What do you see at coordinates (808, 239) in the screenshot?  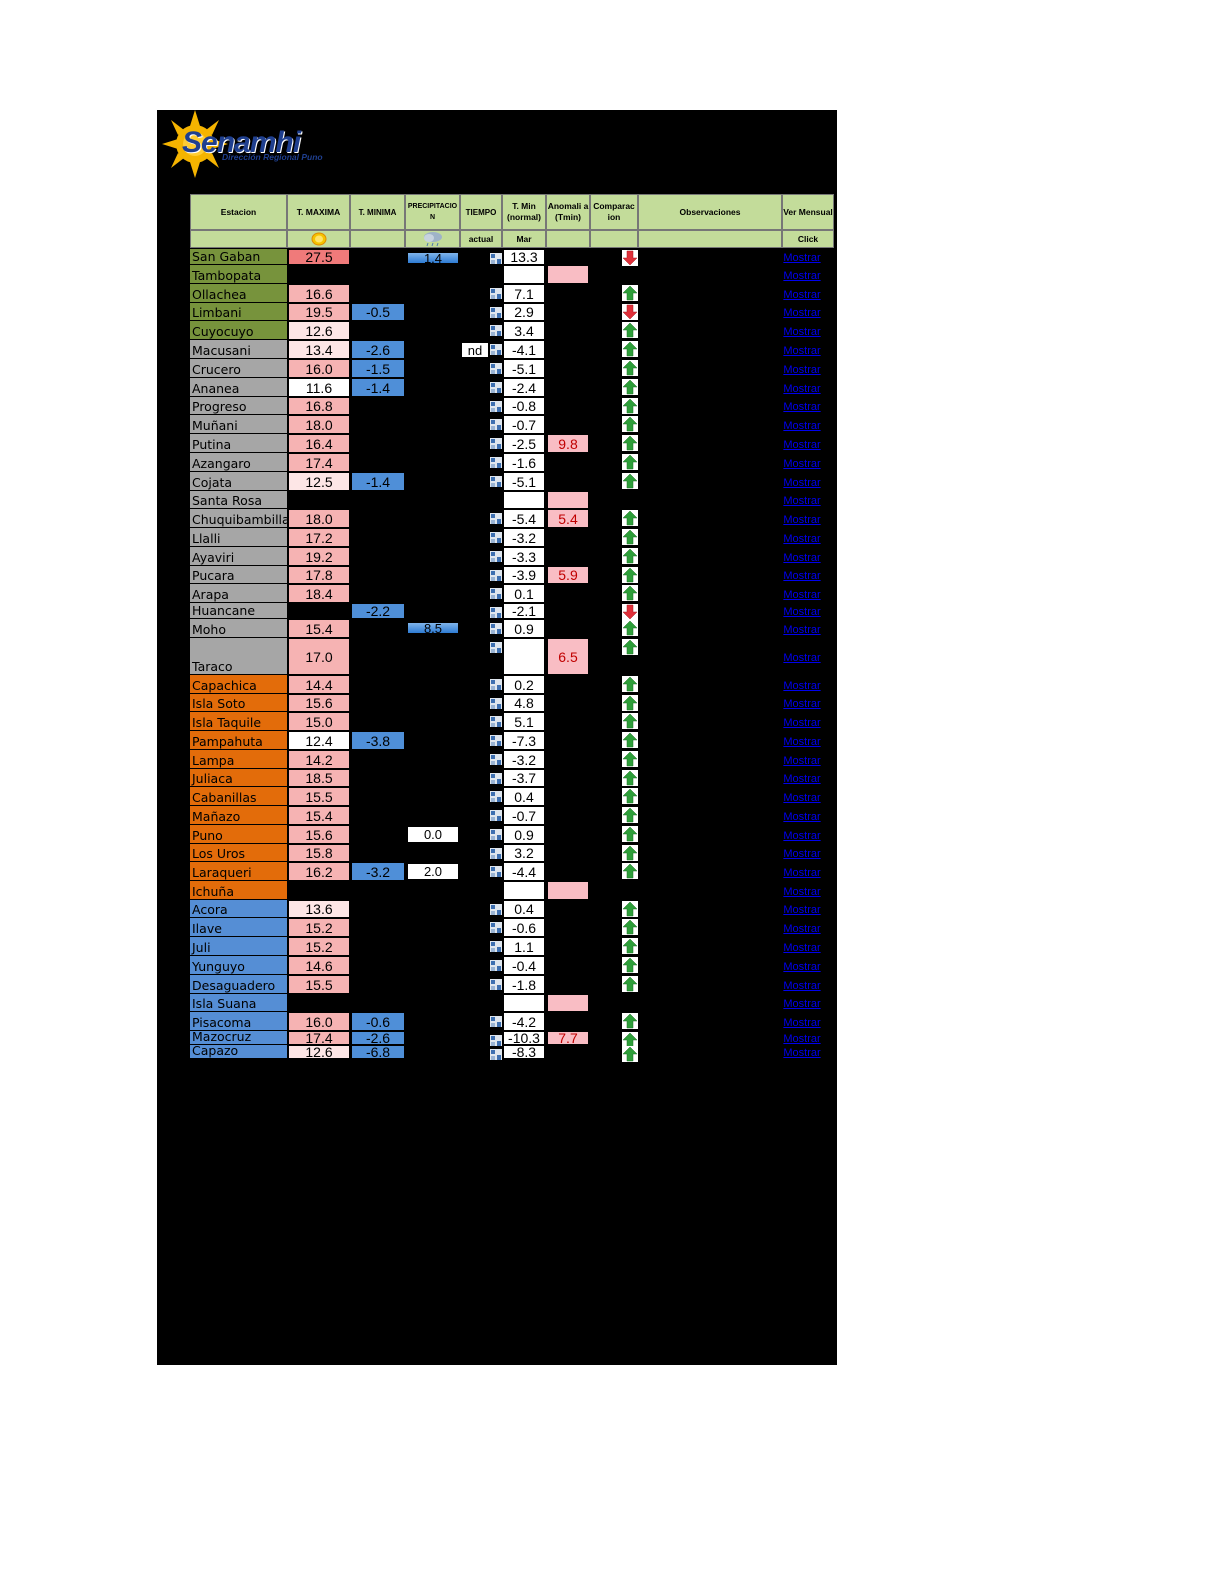 I see `subheader-click: Click` at bounding box center [808, 239].